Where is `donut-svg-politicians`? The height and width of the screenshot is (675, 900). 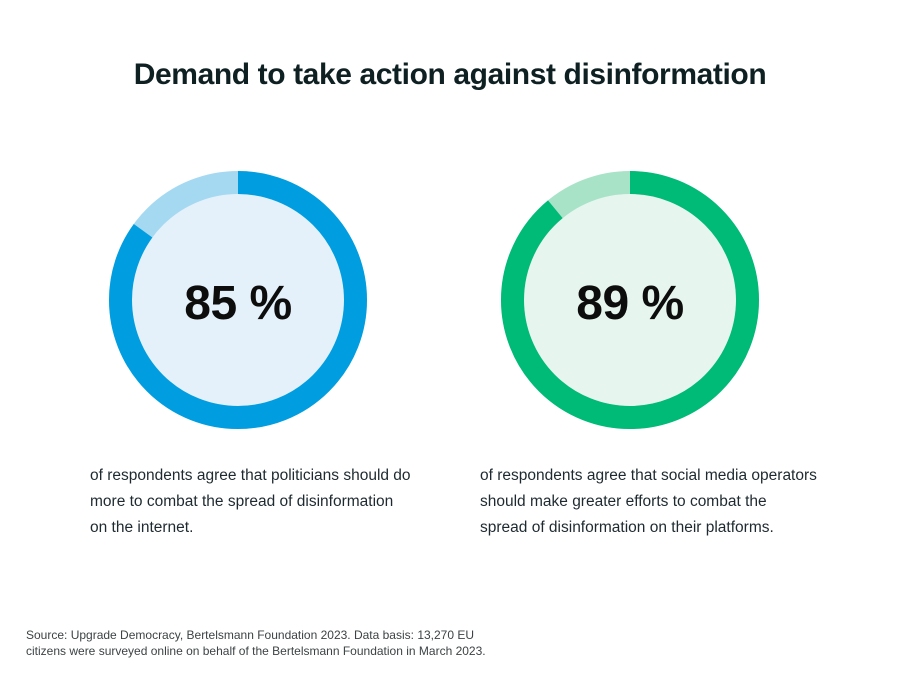
donut-svg-politicians is located at coordinates (238, 300).